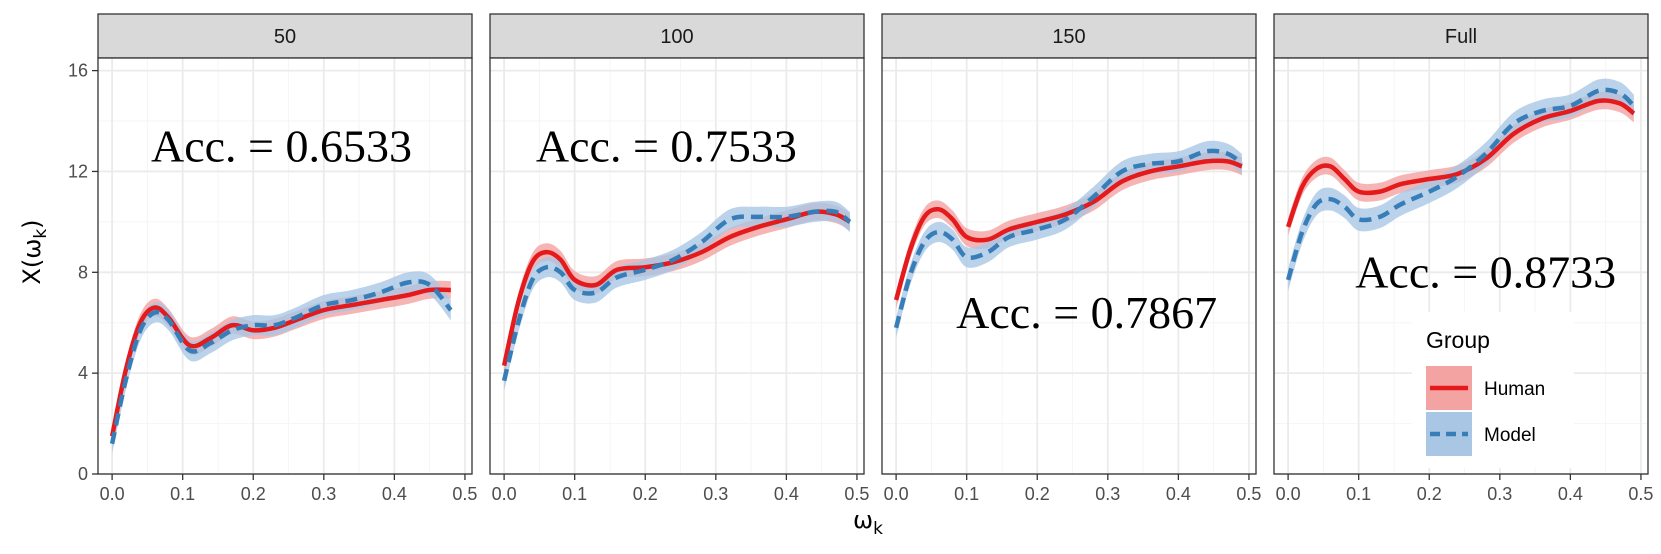  What do you see at coordinates (1514, 389) in the screenshot?
I see `legend-label-human: Human` at bounding box center [1514, 389].